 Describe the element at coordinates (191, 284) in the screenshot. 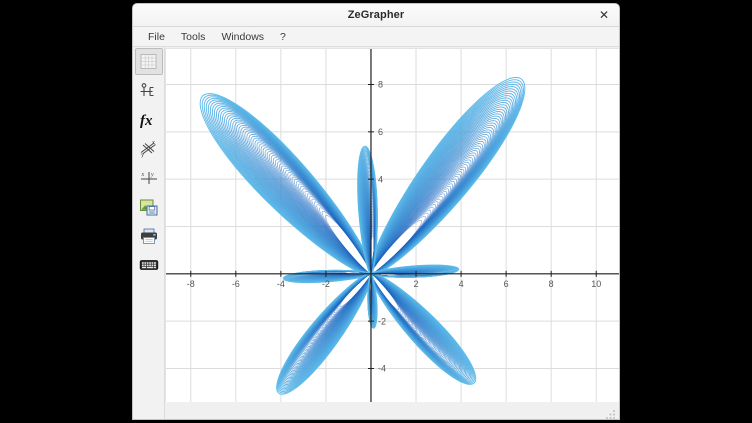

I see `x-tick-label: -8` at that location.